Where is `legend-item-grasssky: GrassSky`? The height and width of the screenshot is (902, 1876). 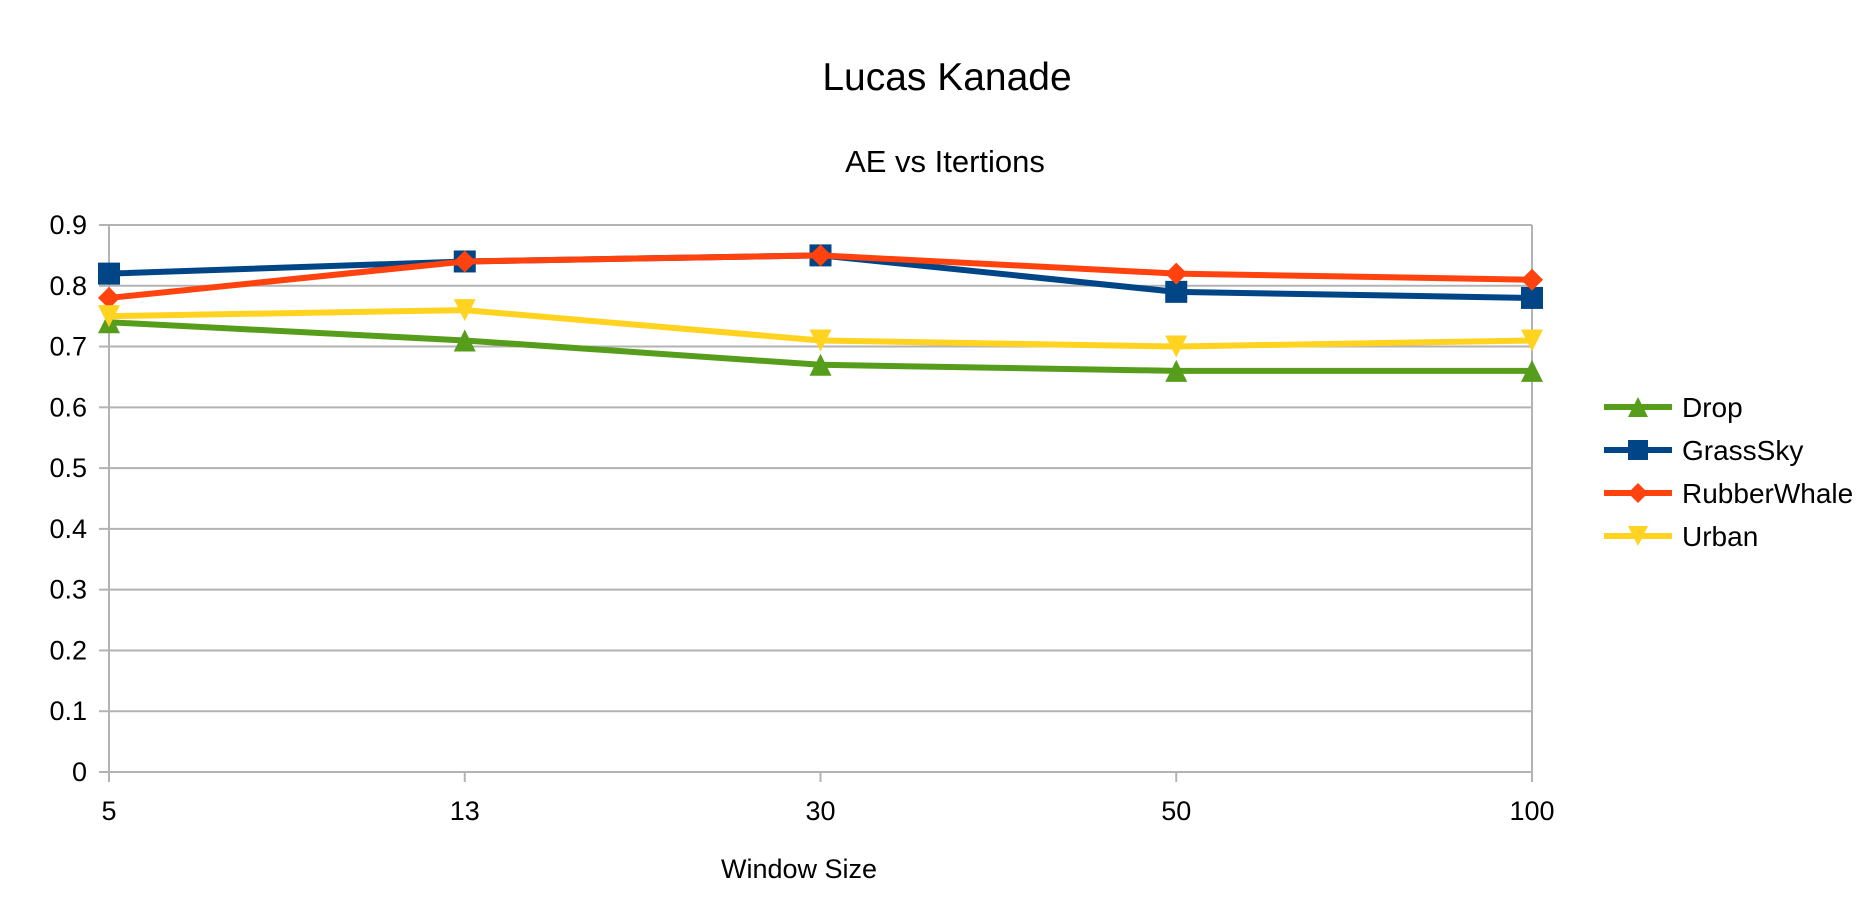 legend-item-grasssky: GrassSky is located at coordinates (1703, 450).